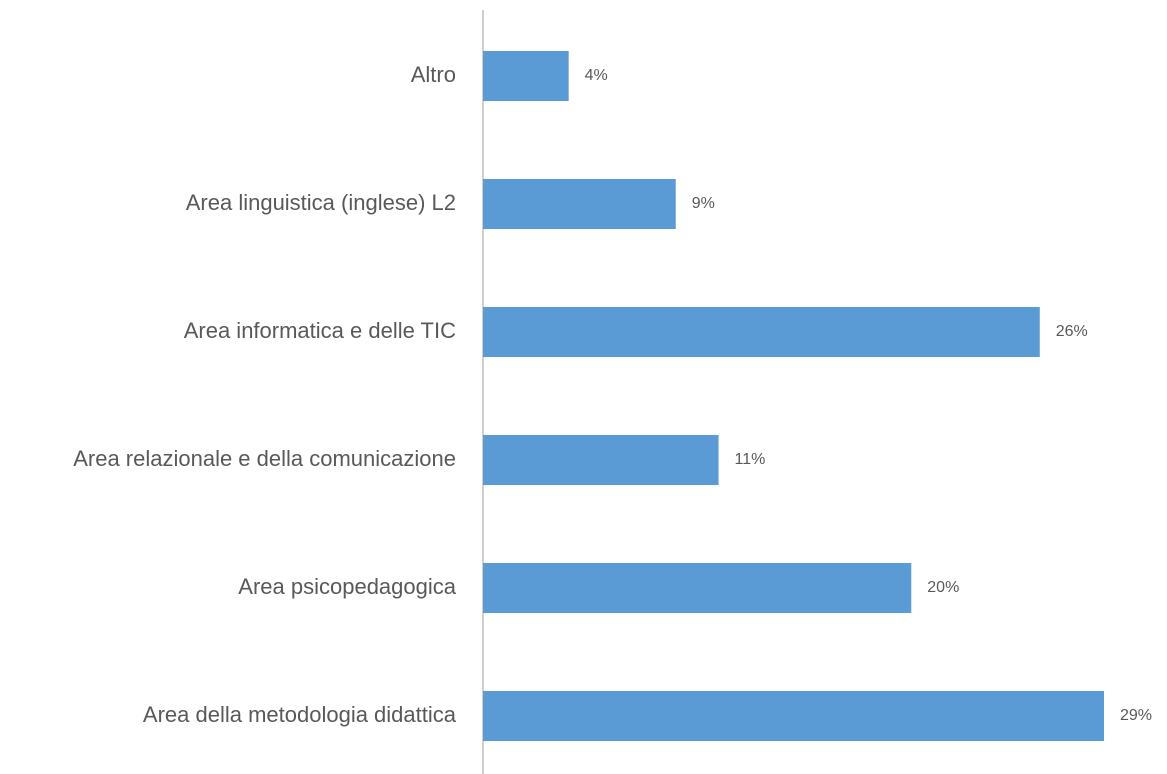  I want to click on data-label: 4%, so click(596, 75).